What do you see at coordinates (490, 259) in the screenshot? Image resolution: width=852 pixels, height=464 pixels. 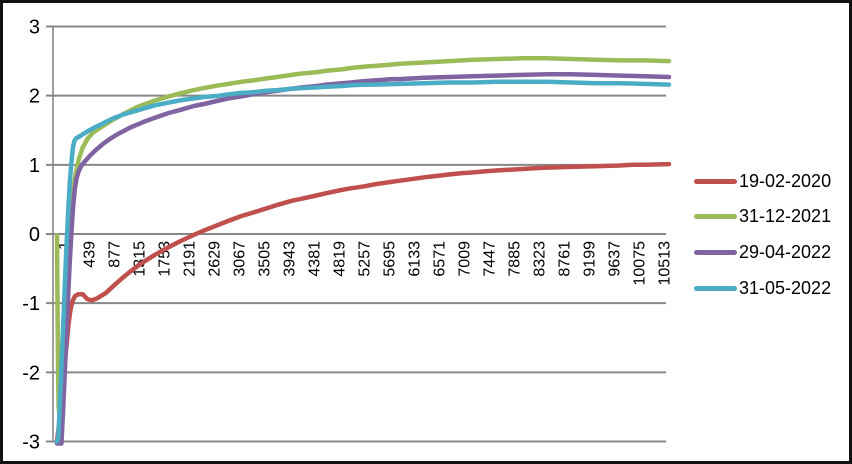 I see `x-axis-tick-label: 7447` at bounding box center [490, 259].